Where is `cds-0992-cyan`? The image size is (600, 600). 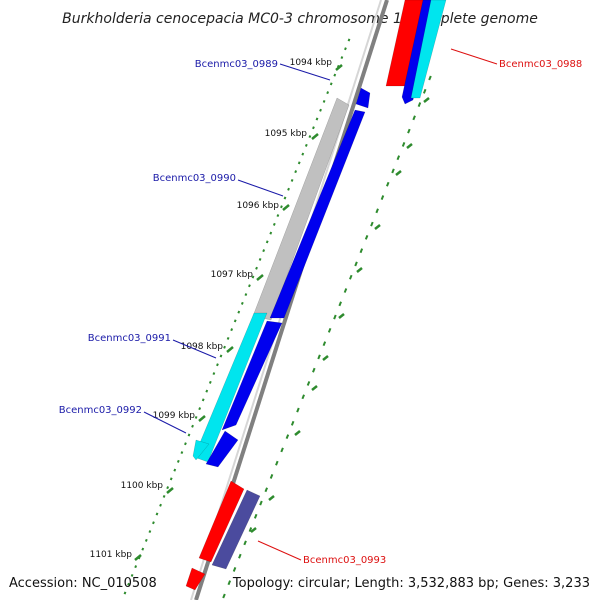
cds-0992-cyan is located at coordinates (201, 450).